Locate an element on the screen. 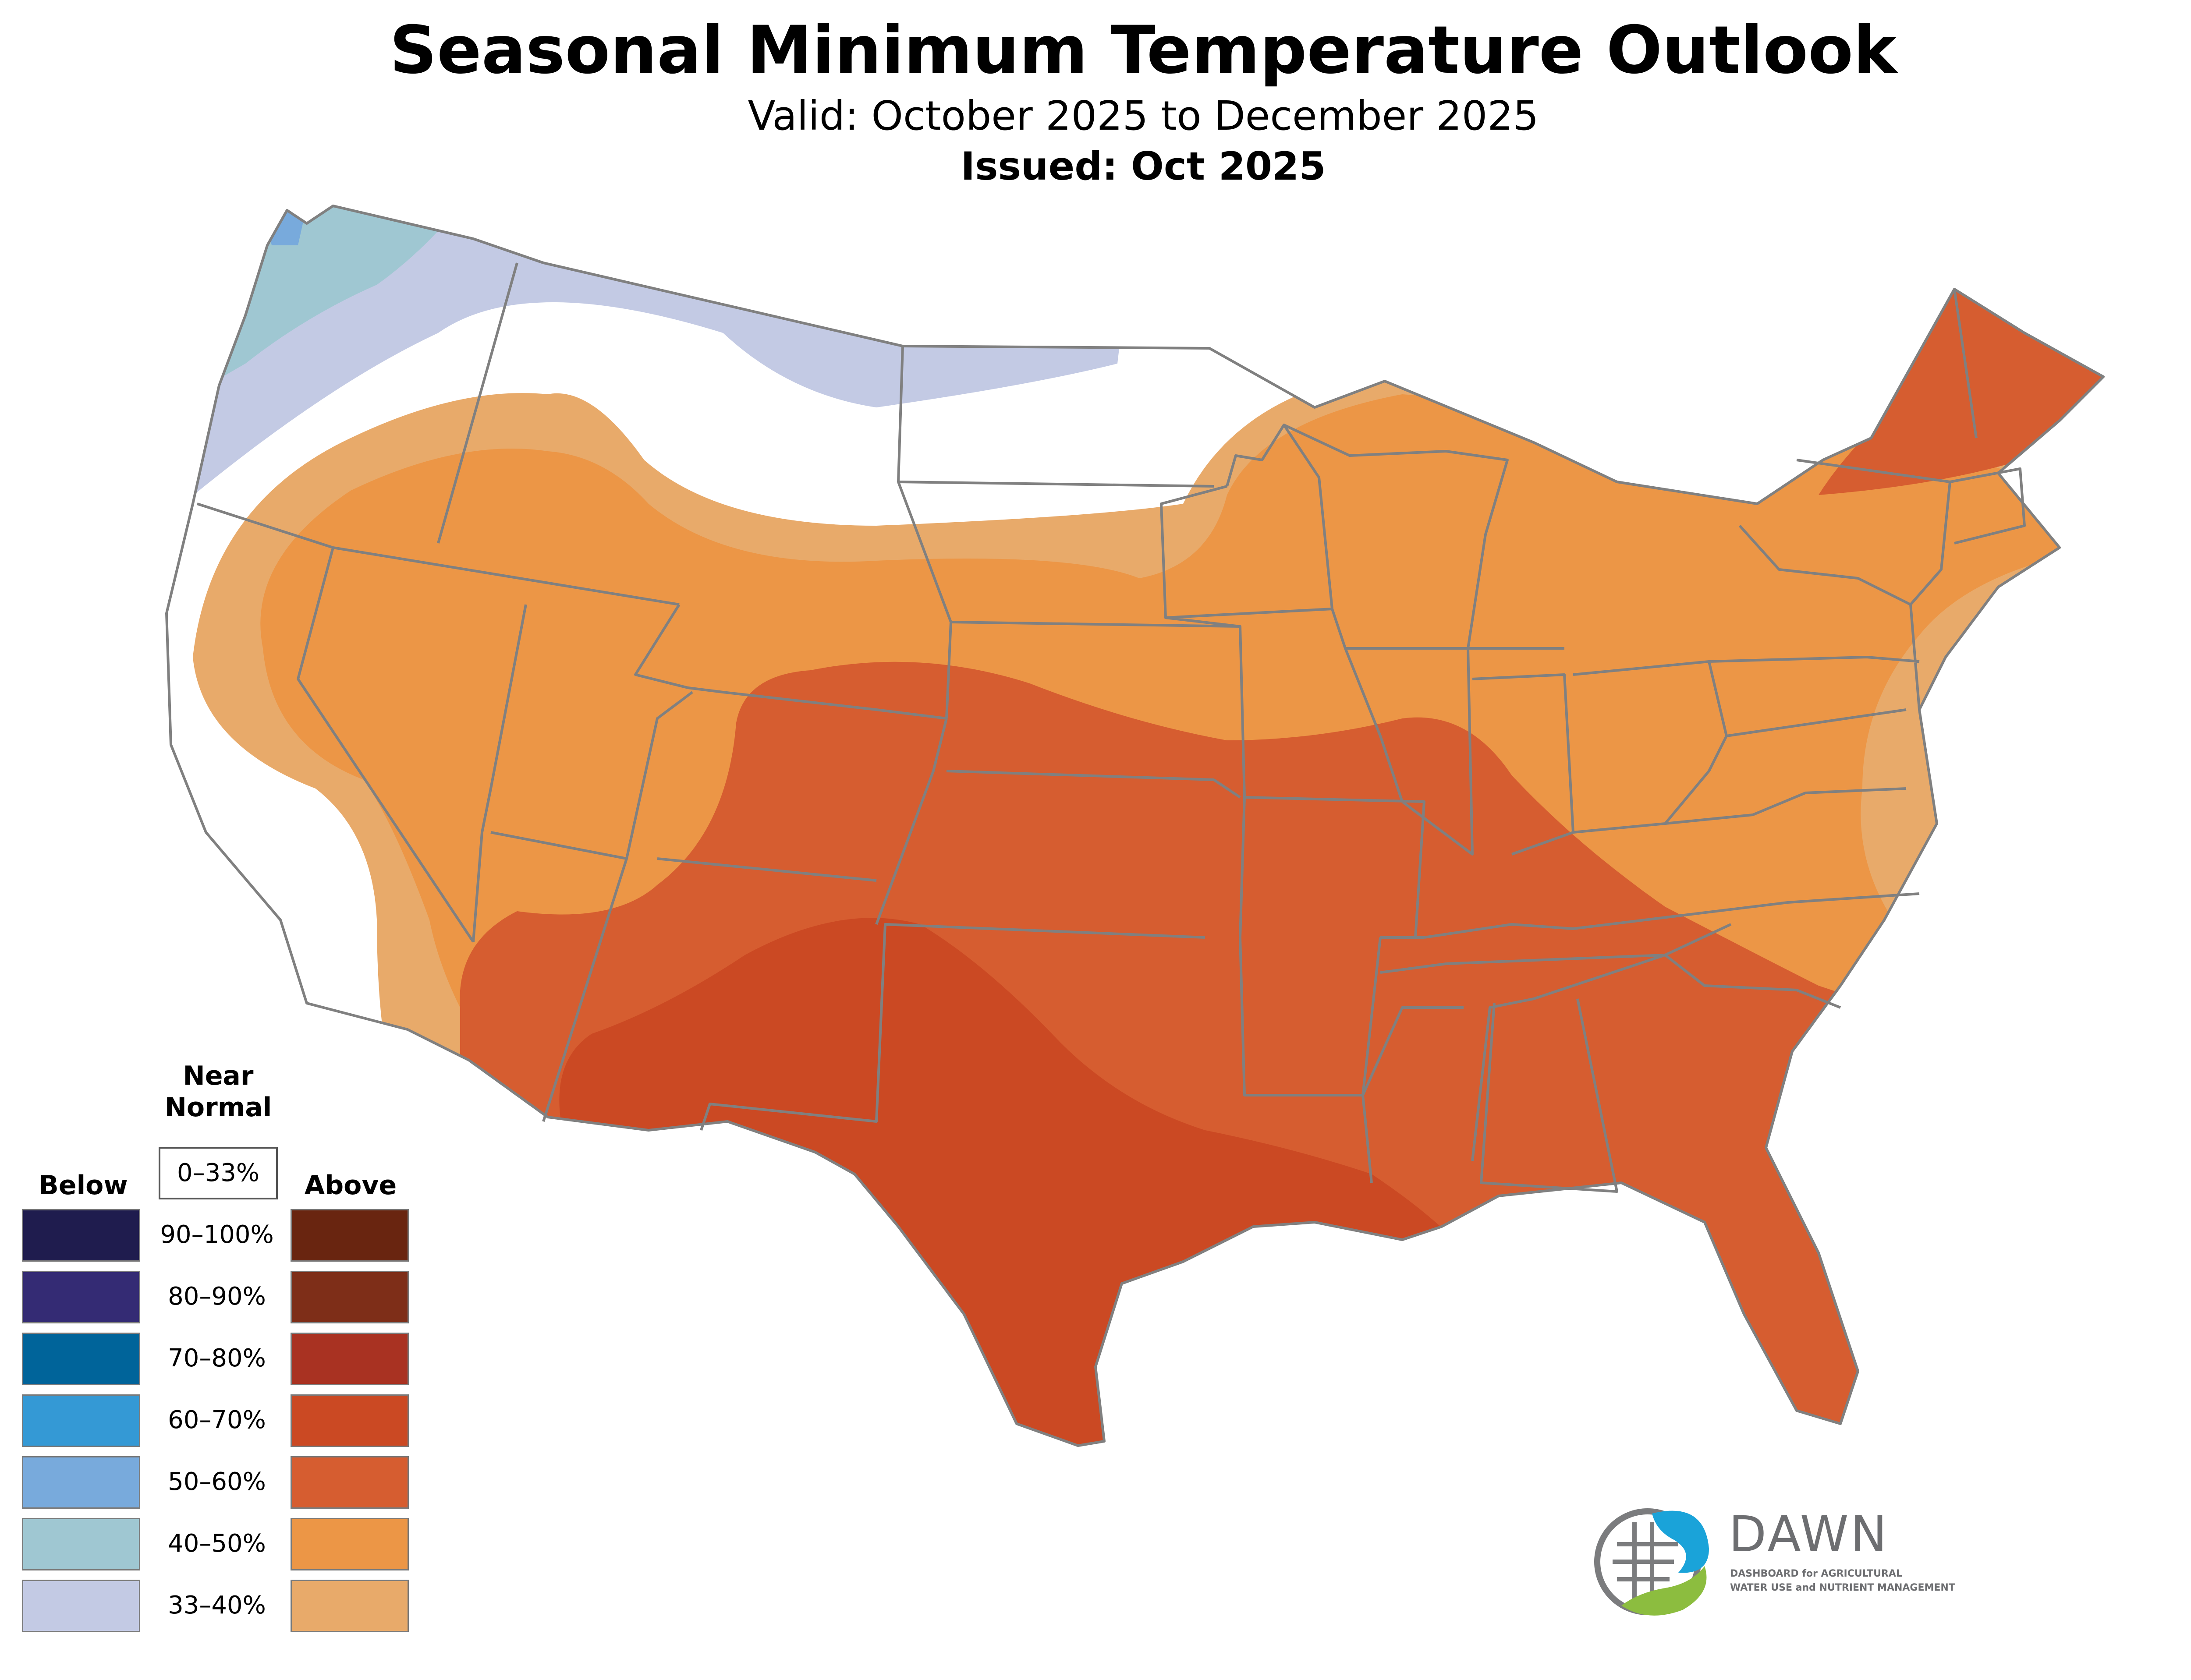 Image resolution: width=2191 pixels, height=1680 pixels. legend-range-label: 90–100% is located at coordinates (217, 1235).